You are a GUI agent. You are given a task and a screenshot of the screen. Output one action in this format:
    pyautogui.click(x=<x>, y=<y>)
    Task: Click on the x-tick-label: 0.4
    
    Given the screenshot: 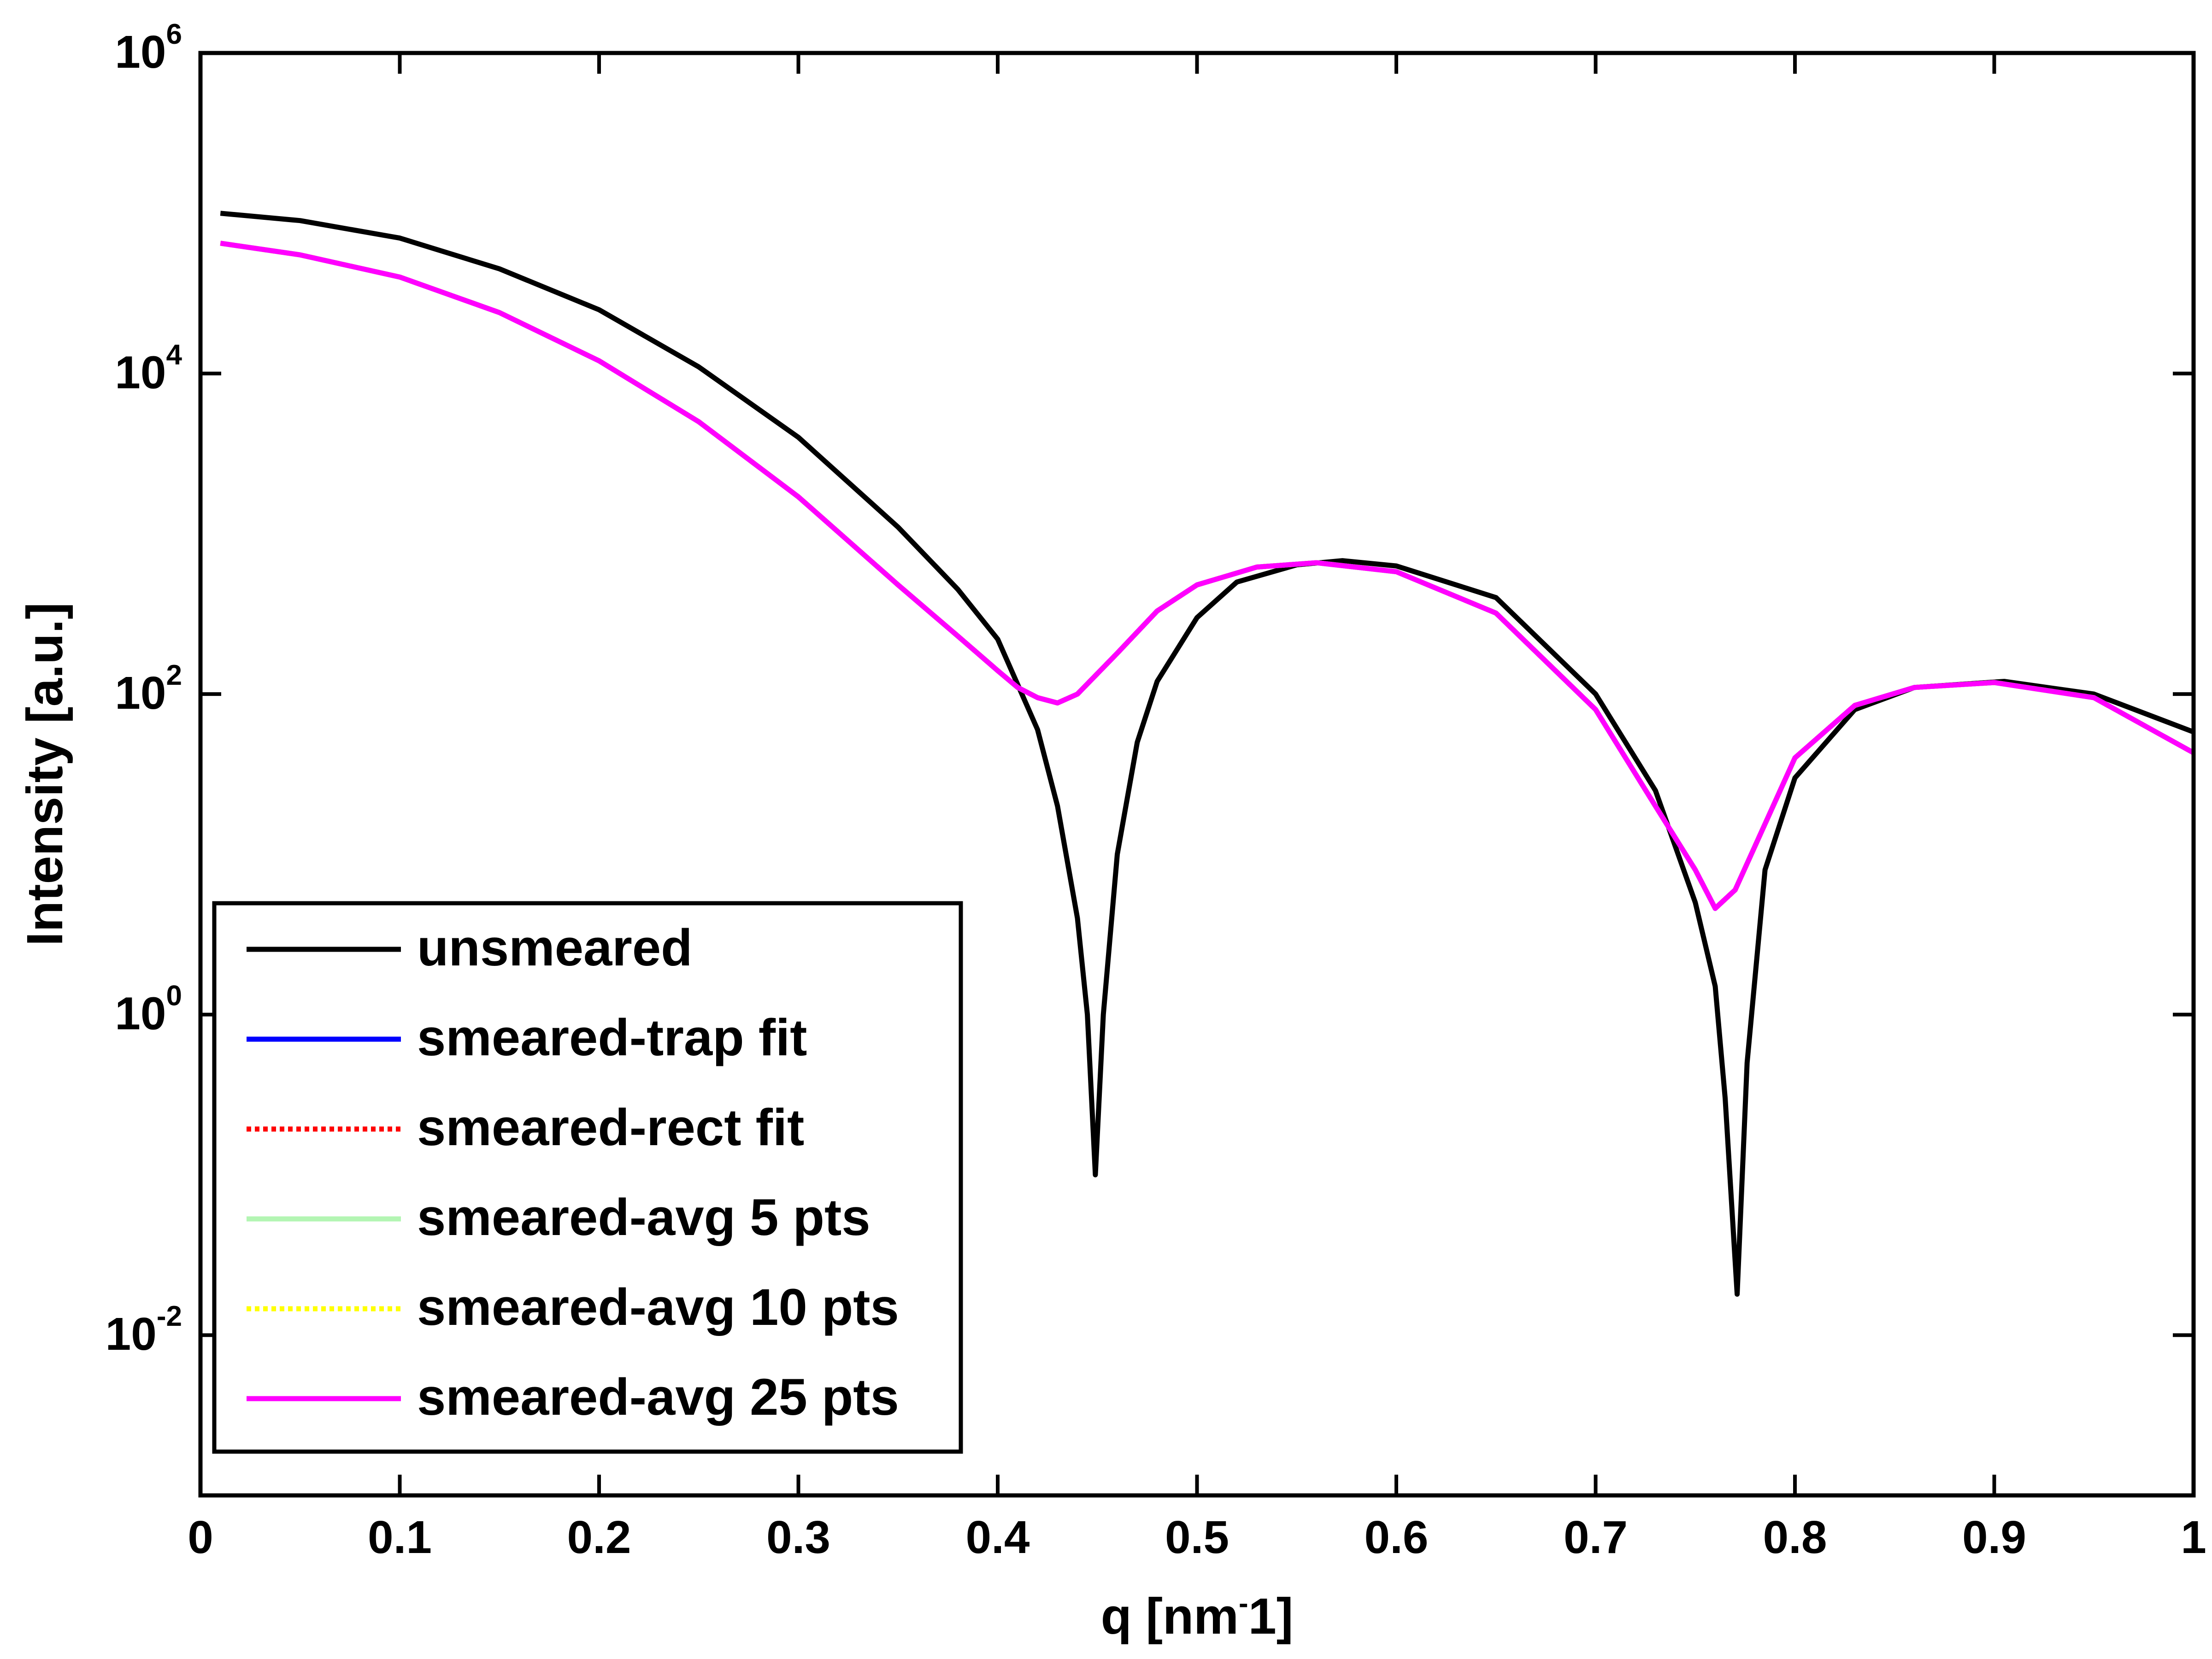 What is the action you would take?
    pyautogui.click(x=997, y=1537)
    